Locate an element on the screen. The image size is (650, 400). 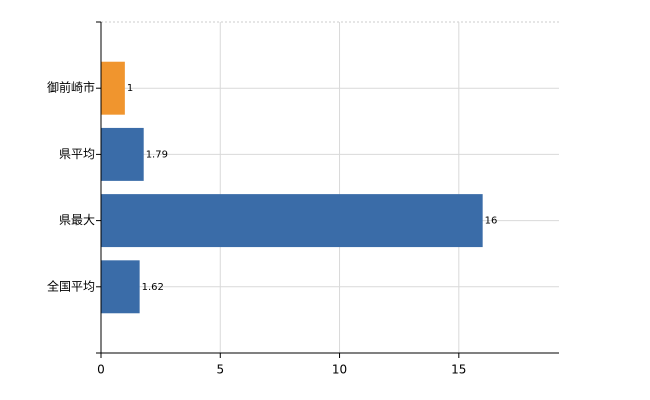
y-tick-label: 県平均 is located at coordinates (77, 154).